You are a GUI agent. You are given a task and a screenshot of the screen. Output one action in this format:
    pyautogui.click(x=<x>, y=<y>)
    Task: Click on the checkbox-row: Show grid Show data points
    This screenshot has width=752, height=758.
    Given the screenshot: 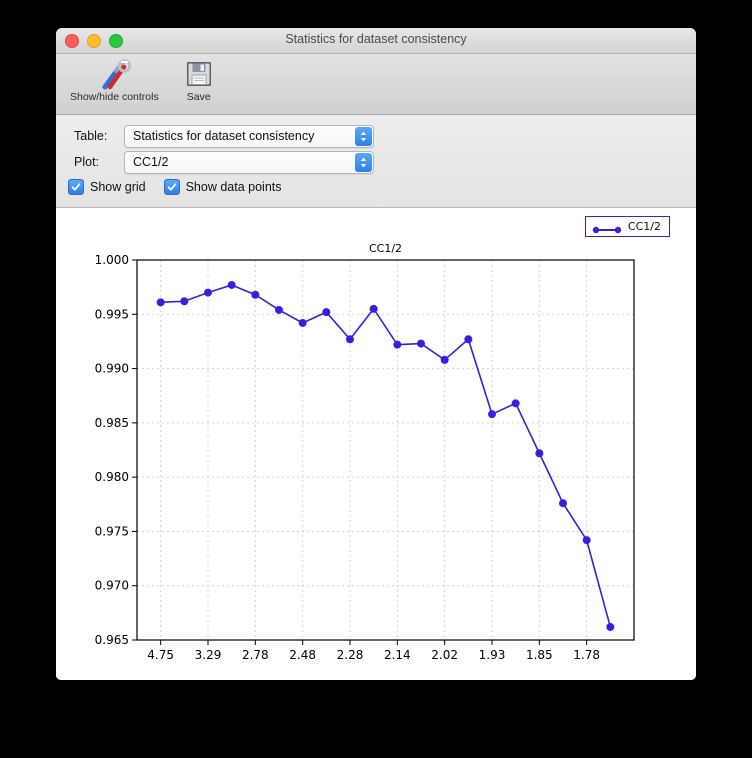 What is the action you would take?
    pyautogui.click(x=376, y=187)
    